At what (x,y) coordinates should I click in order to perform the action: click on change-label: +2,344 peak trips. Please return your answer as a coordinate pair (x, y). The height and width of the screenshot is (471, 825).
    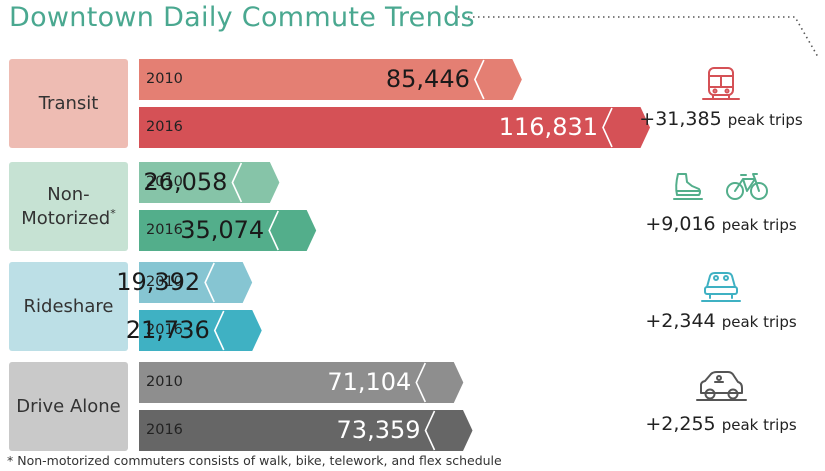
    Looking at the image, I should click on (721, 321).